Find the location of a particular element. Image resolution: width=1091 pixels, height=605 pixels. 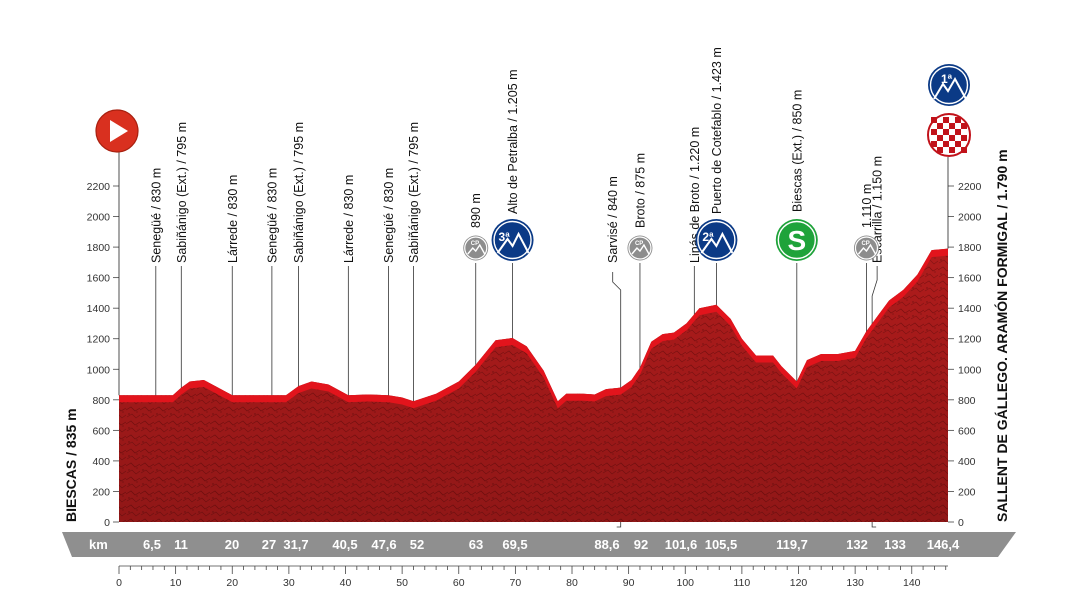

start-play-icon is located at coordinates (117, 131).